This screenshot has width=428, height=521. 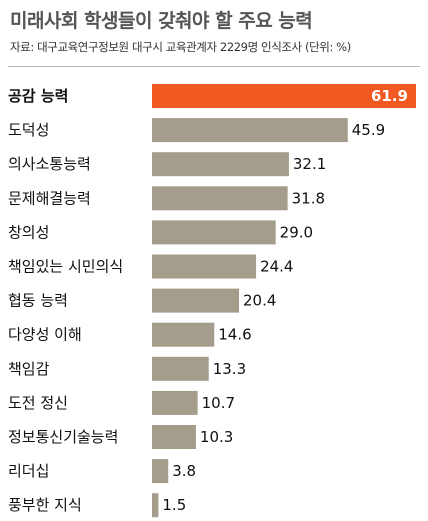 I want to click on value-label: 45.9, so click(x=368, y=130).